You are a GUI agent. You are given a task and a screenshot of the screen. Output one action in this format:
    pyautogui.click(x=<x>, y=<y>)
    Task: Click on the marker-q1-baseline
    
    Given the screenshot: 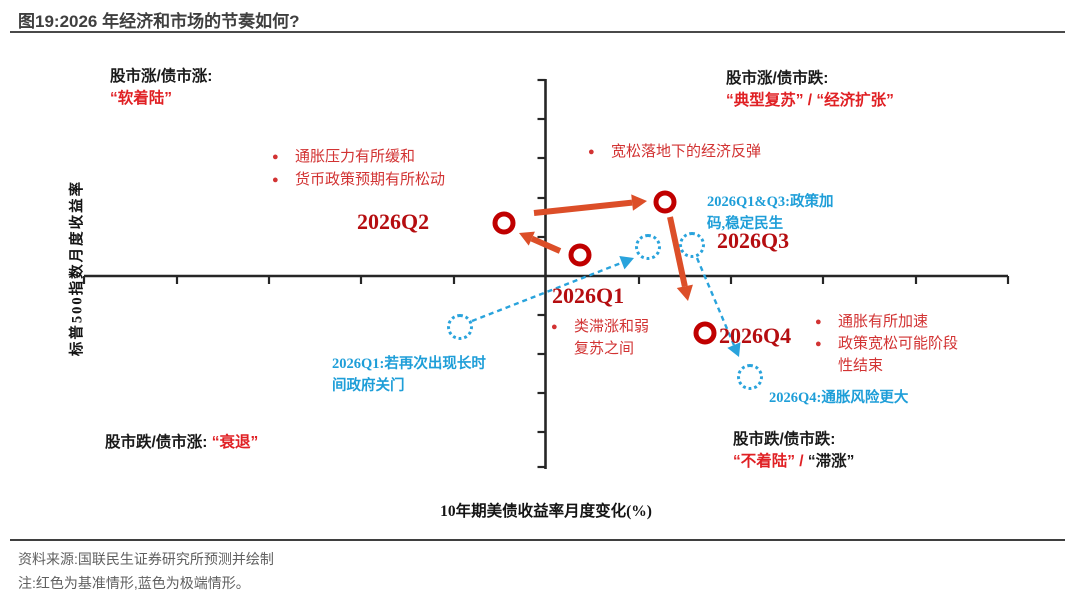 What is the action you would take?
    pyautogui.click(x=580, y=255)
    